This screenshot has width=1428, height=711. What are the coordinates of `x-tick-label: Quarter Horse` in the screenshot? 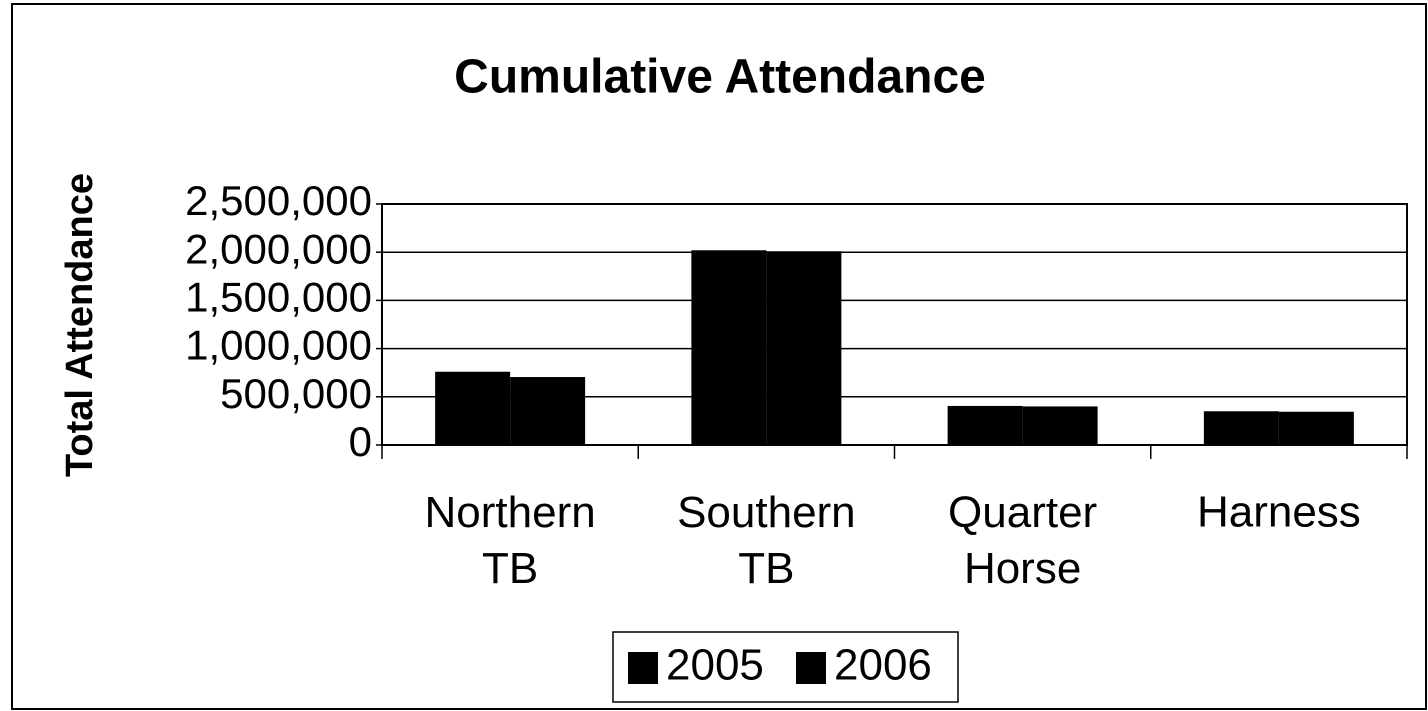 It's located at (1022, 540).